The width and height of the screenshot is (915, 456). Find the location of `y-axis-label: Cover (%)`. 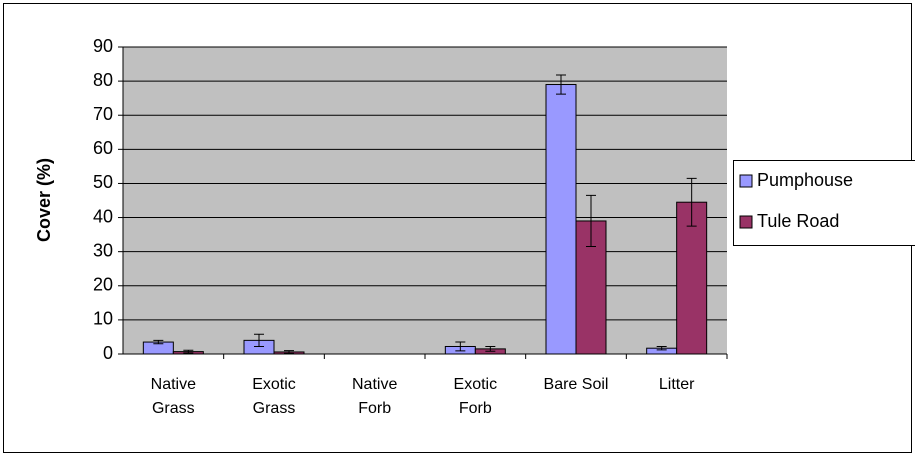

y-axis-label: Cover (%) is located at coordinates (44, 200).